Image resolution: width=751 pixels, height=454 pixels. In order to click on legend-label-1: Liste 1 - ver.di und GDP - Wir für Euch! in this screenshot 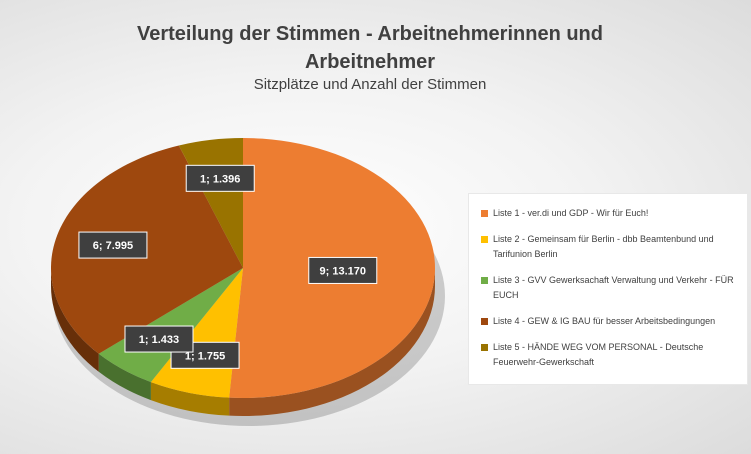, I will do `click(571, 213)`.